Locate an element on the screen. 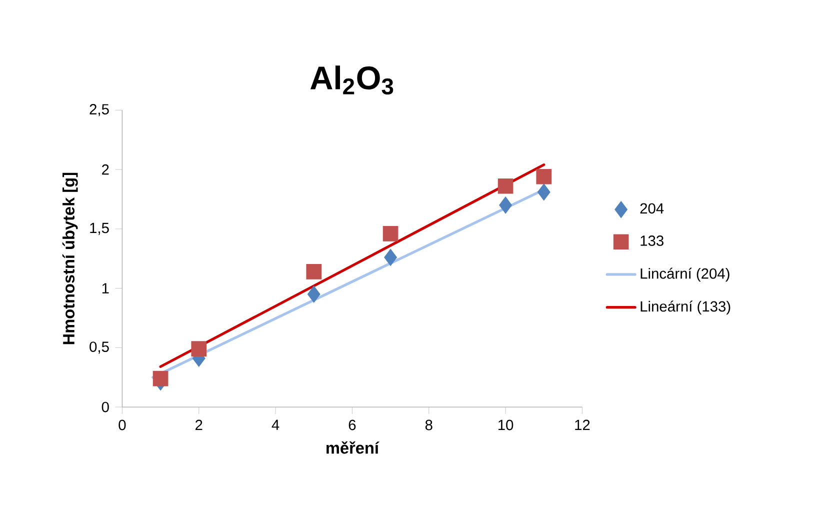 The image size is (815, 508). y-tick-label: 2 is located at coordinates (105, 169).